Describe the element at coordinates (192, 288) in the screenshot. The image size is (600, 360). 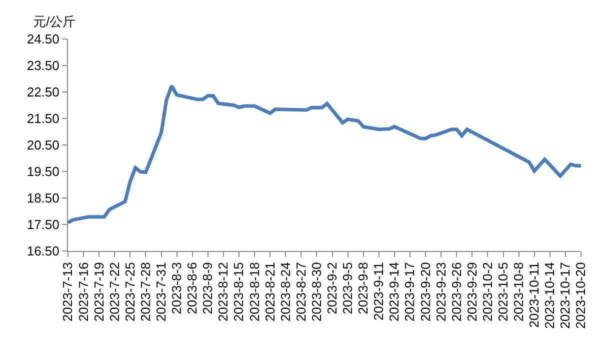
I see `x-tick-label: 2023-8-6` at that location.